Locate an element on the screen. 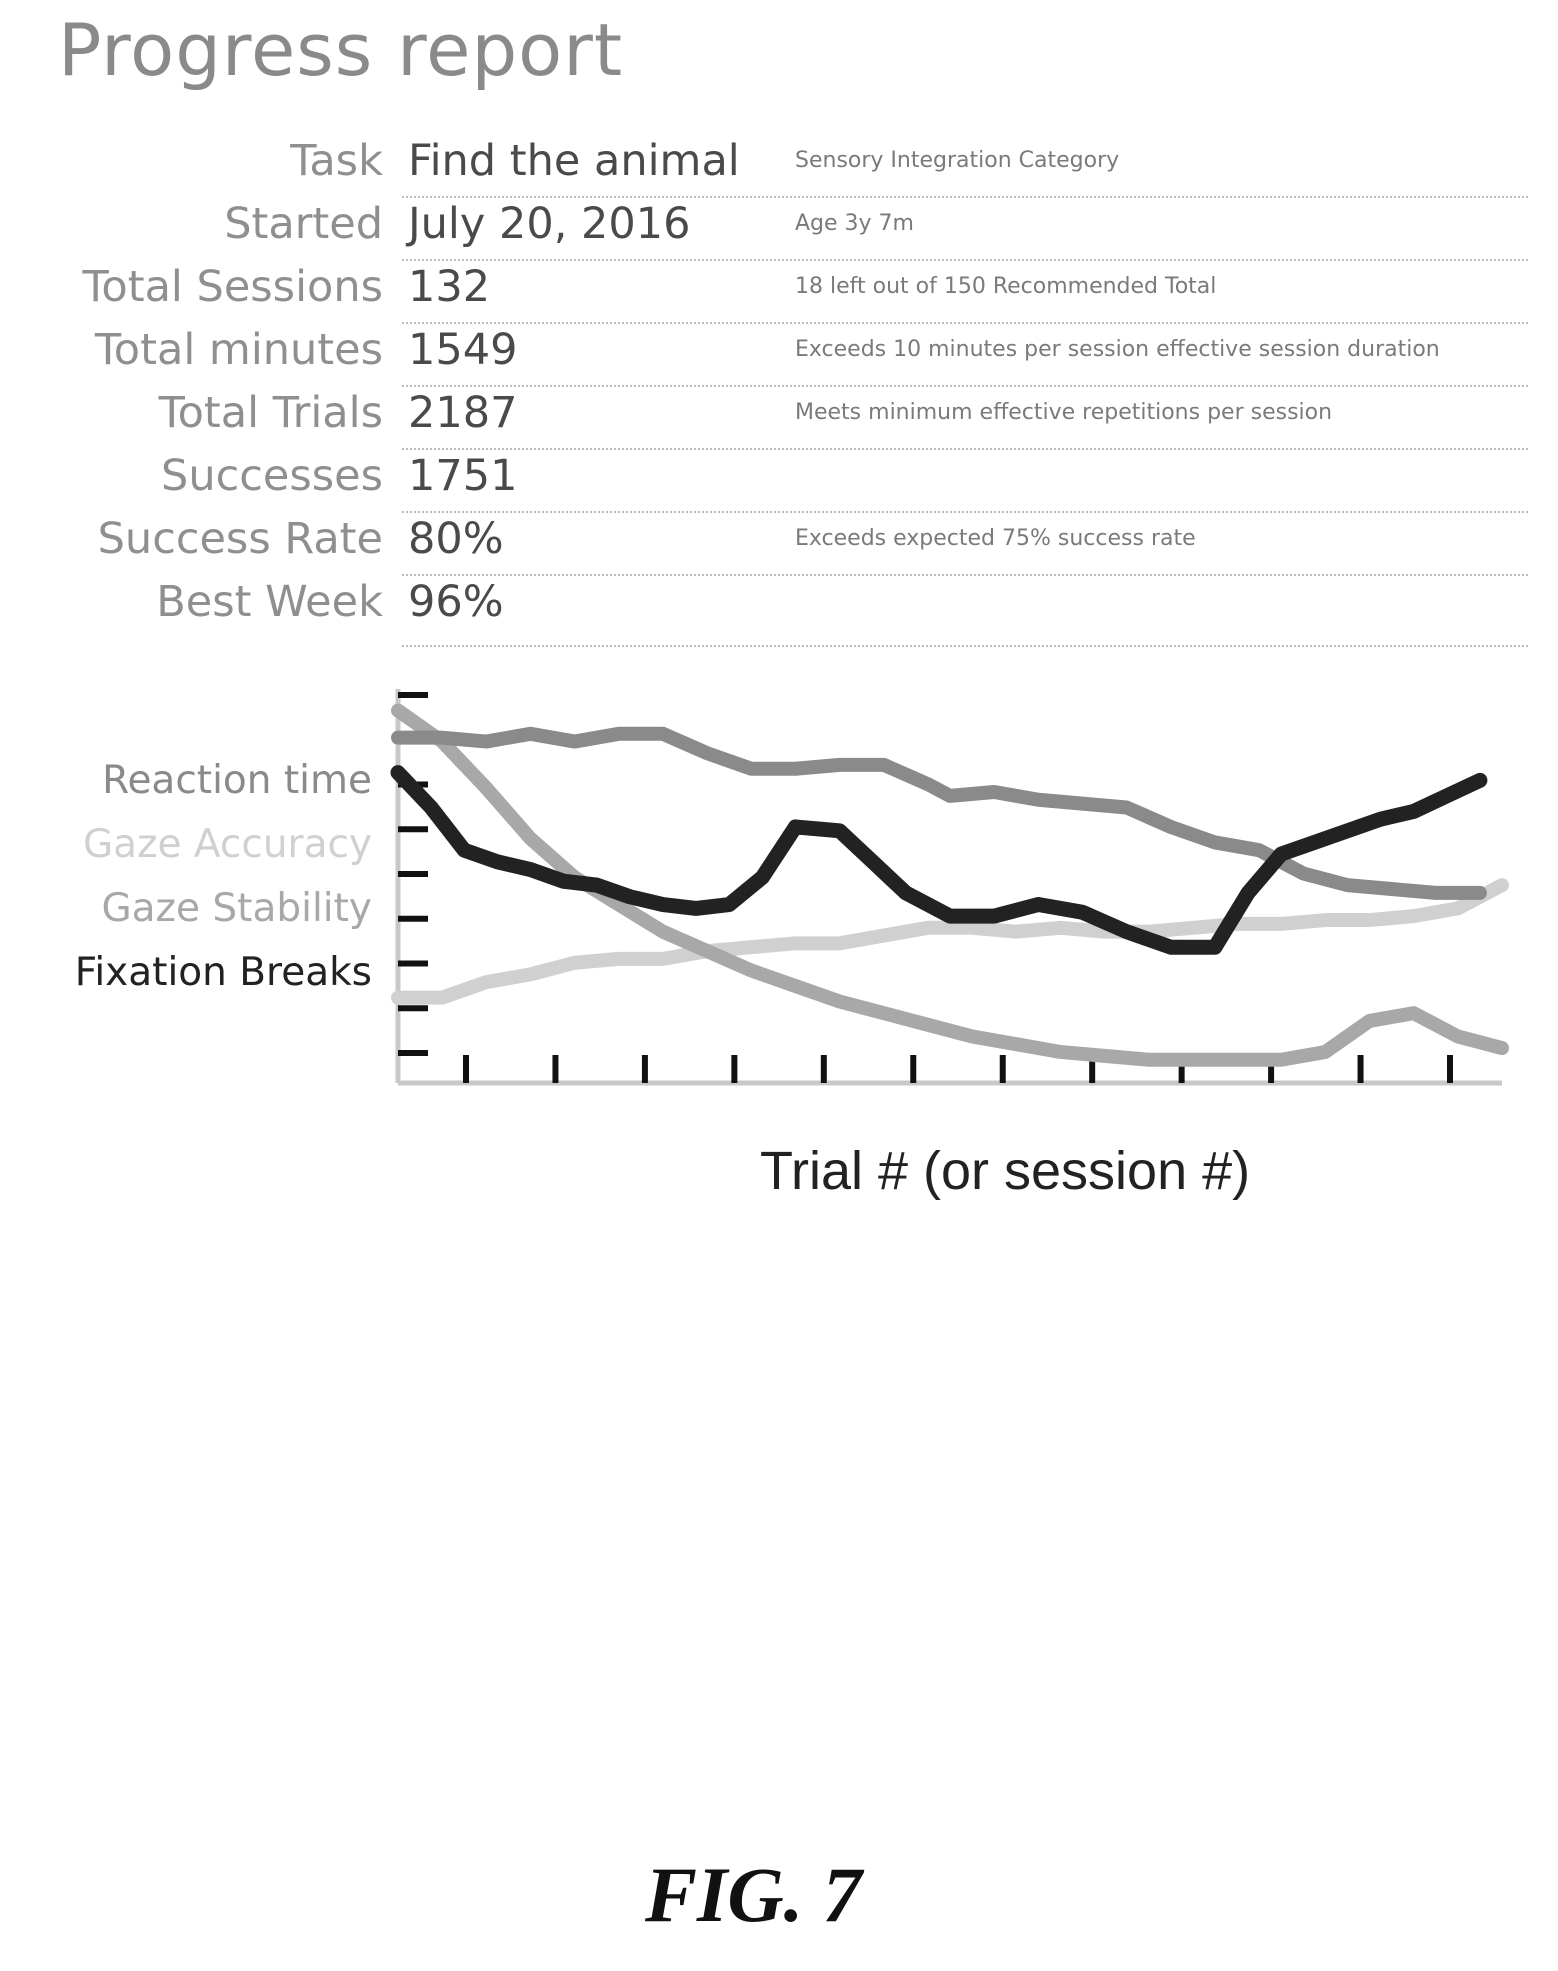 The height and width of the screenshot is (1971, 1558). page-title: Progress report is located at coordinates (341, 50).